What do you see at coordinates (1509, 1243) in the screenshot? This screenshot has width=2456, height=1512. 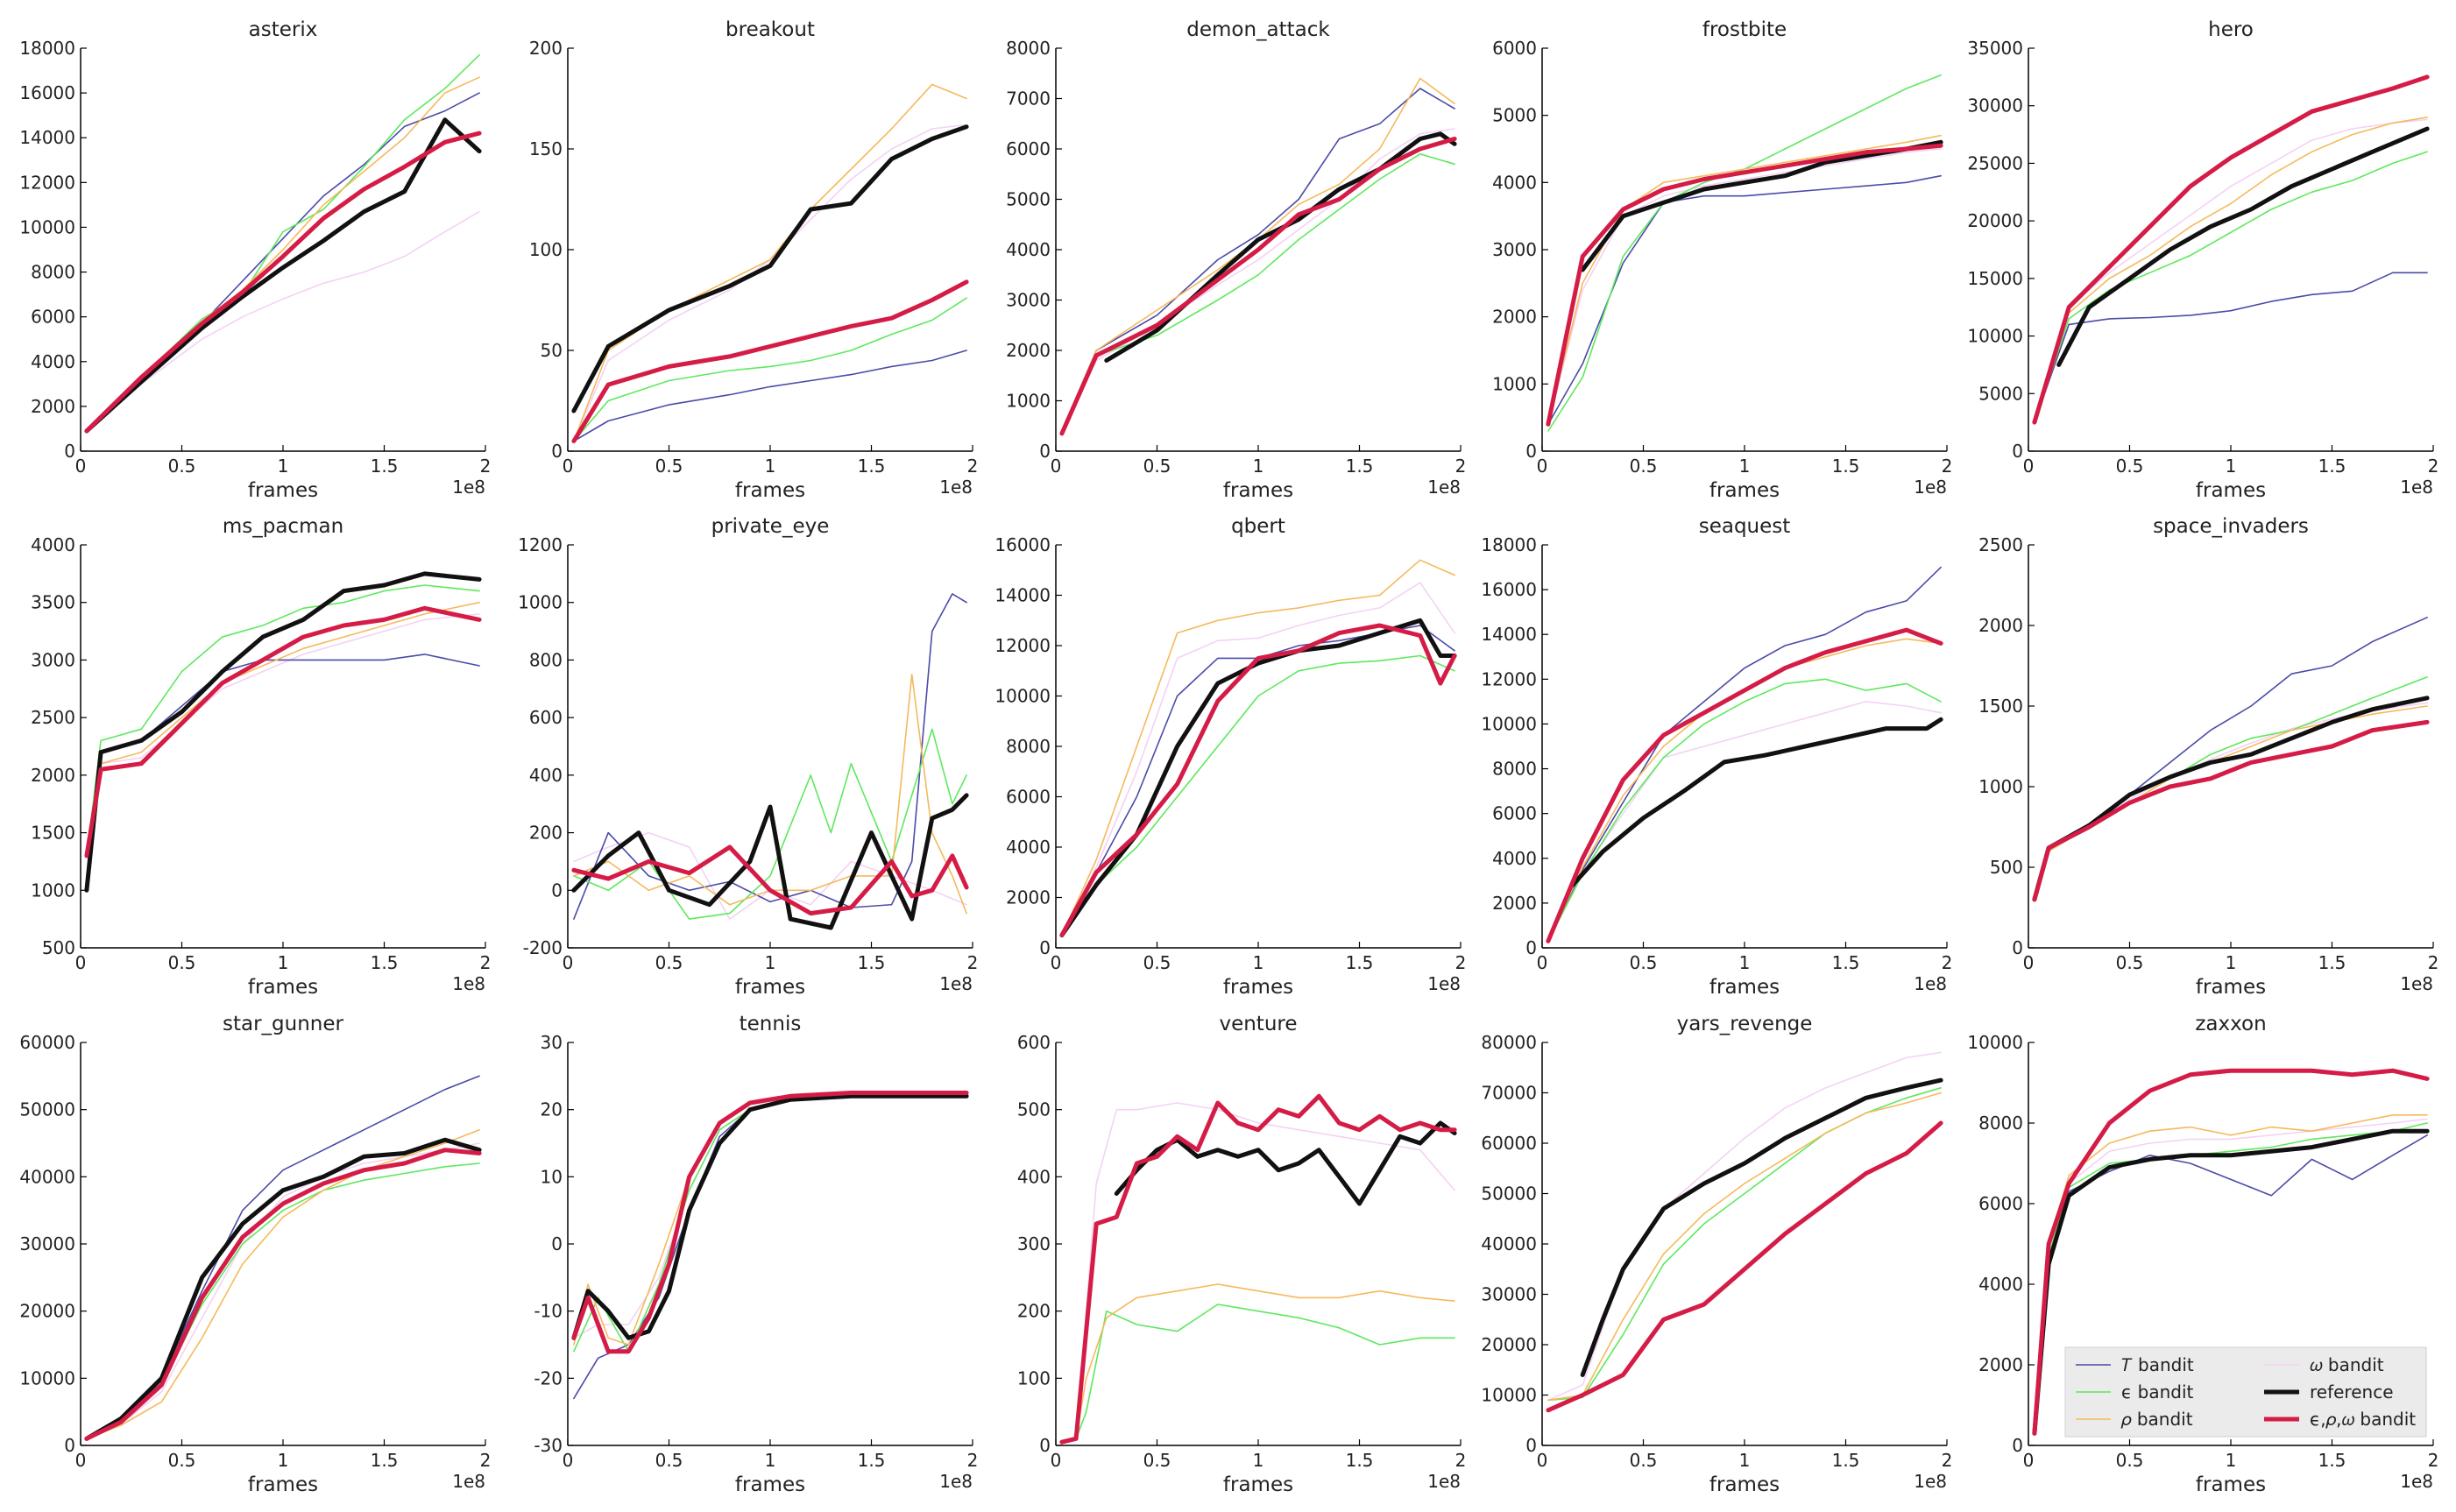 I see `y-tick-label: 40000` at bounding box center [1509, 1243].